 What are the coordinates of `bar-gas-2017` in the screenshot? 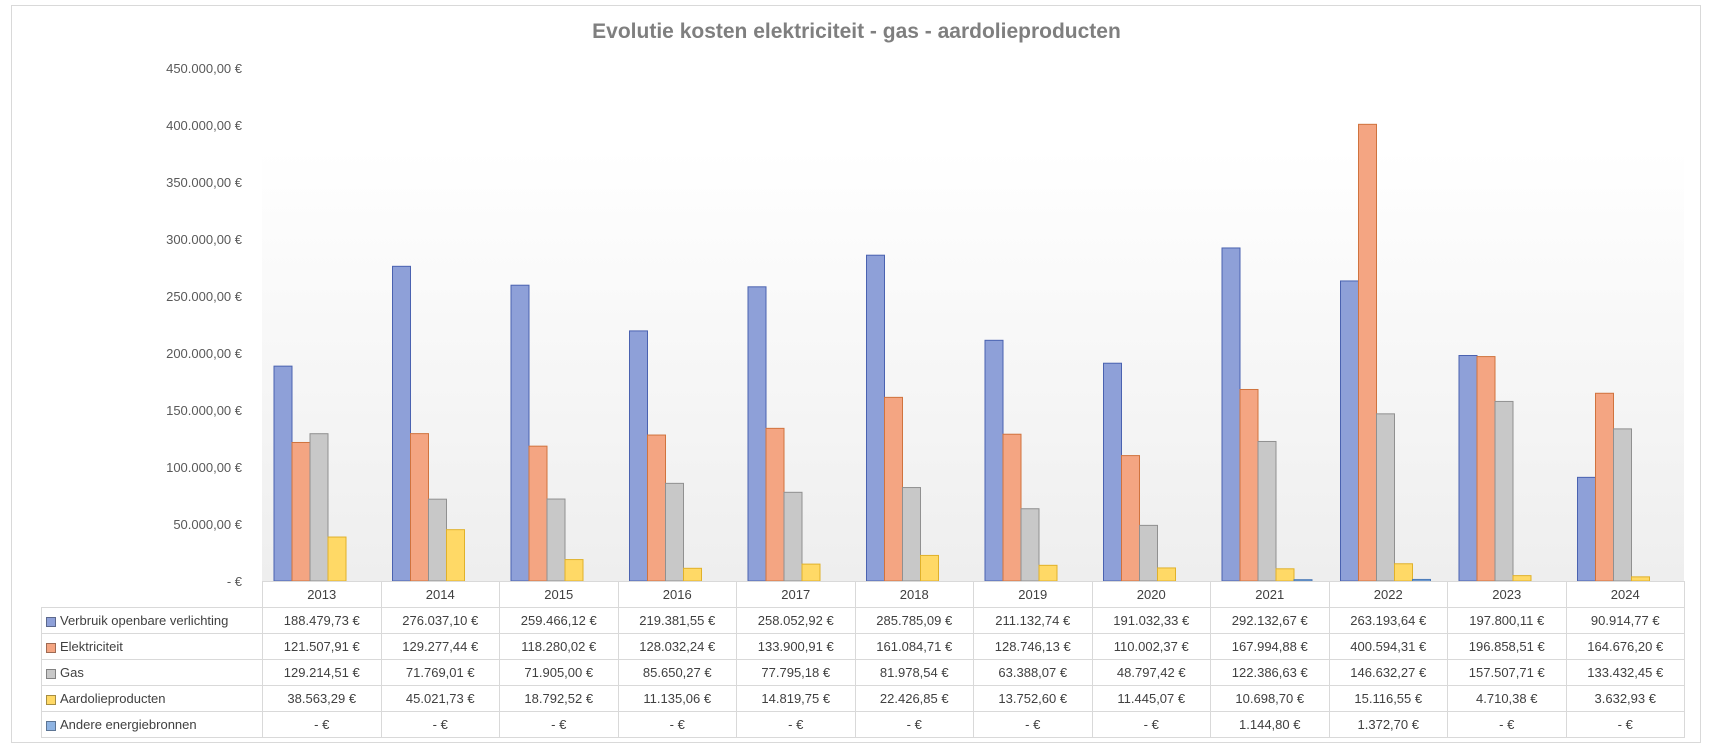 It's located at (793, 536).